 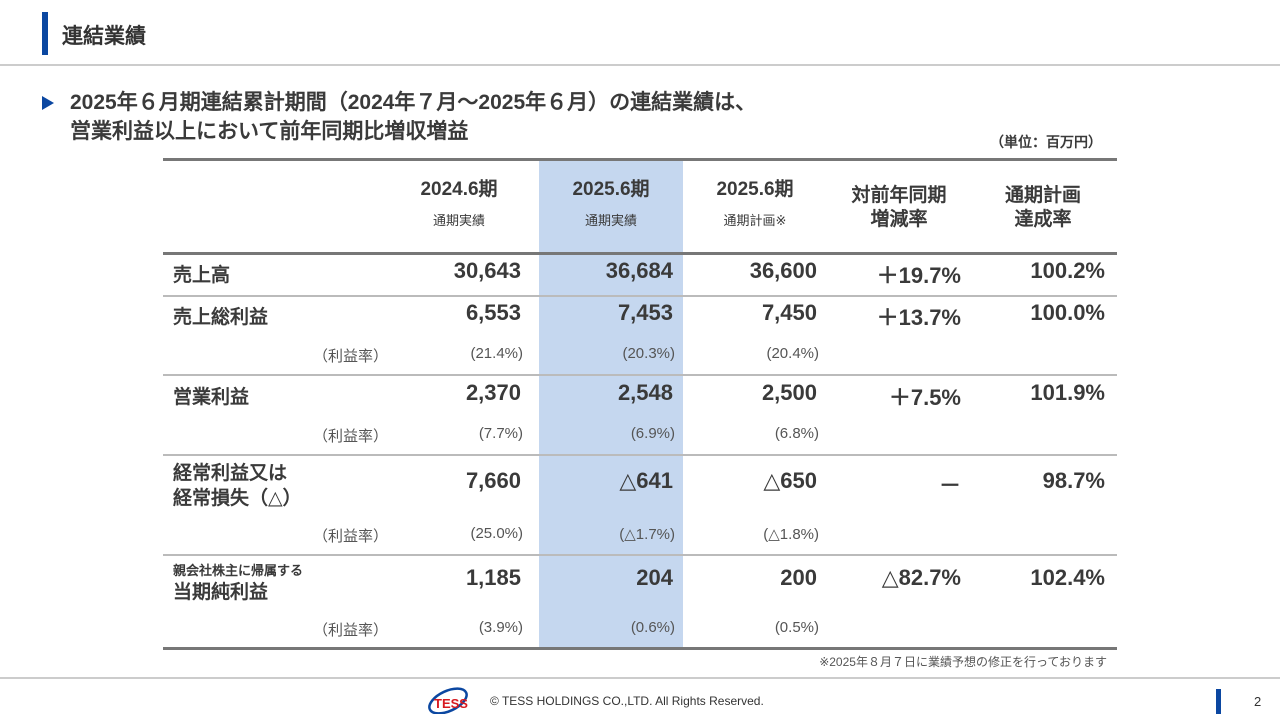 I want to click on ratio-value: (△1.7%), so click(x=647, y=534).